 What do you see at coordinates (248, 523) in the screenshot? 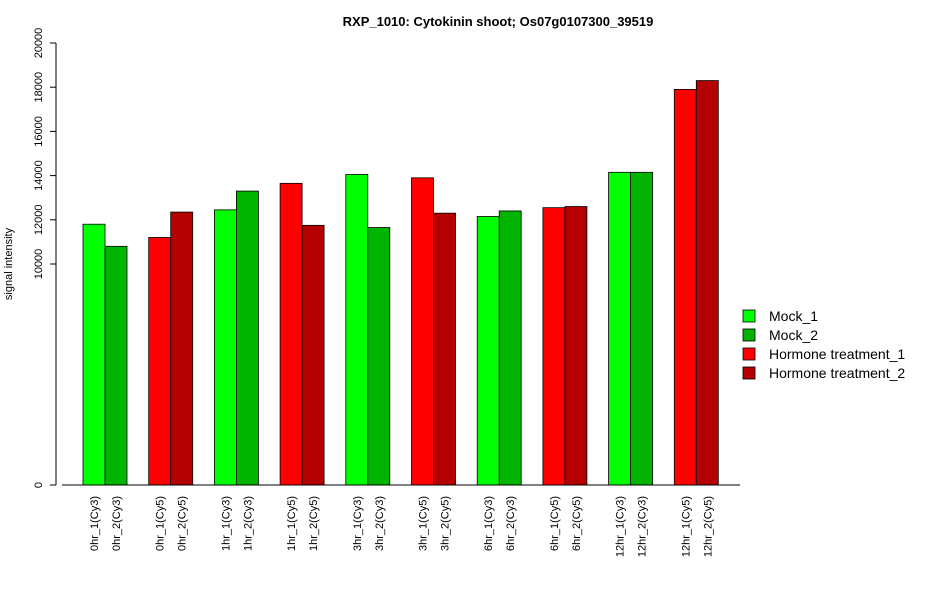
I see `x-tick-label: 1hr_2(Cy3)` at bounding box center [248, 523].